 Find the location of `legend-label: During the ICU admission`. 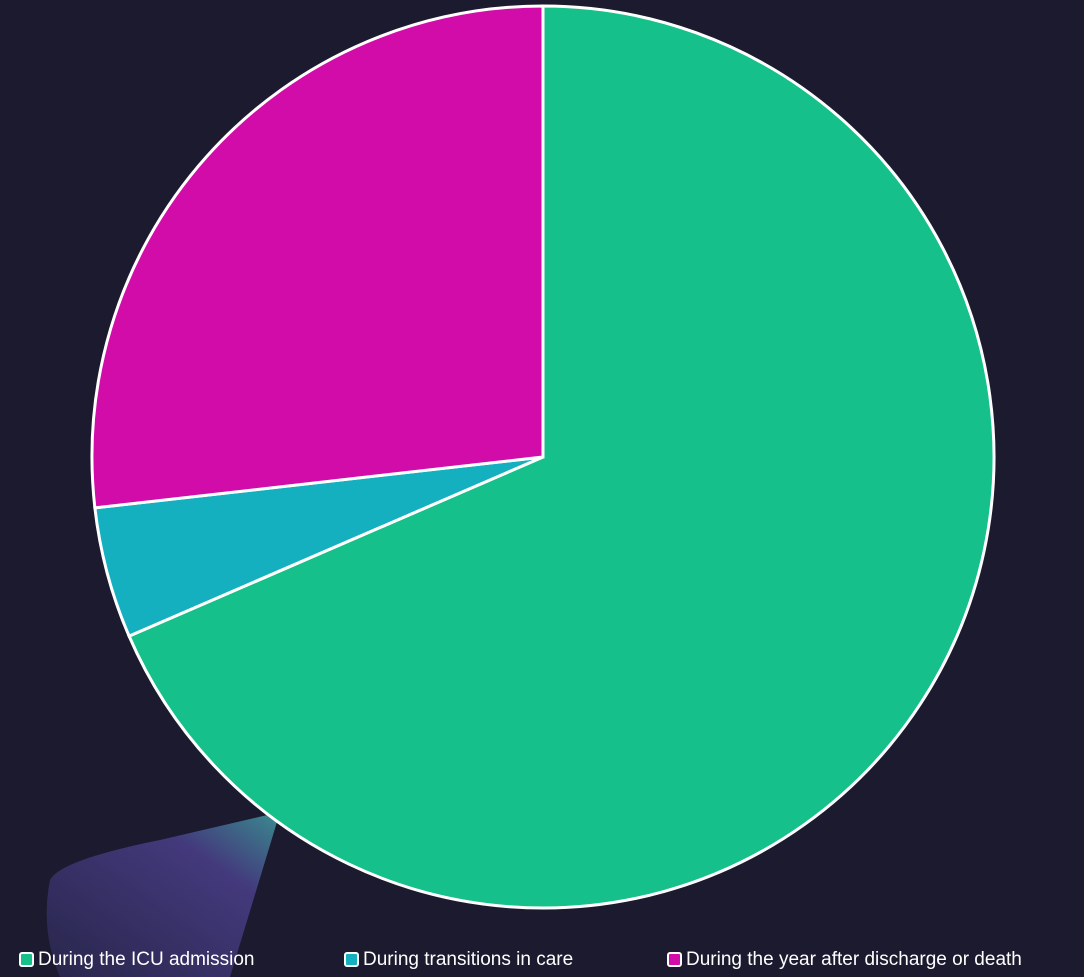

legend-label: During the ICU admission is located at coordinates (146, 959).